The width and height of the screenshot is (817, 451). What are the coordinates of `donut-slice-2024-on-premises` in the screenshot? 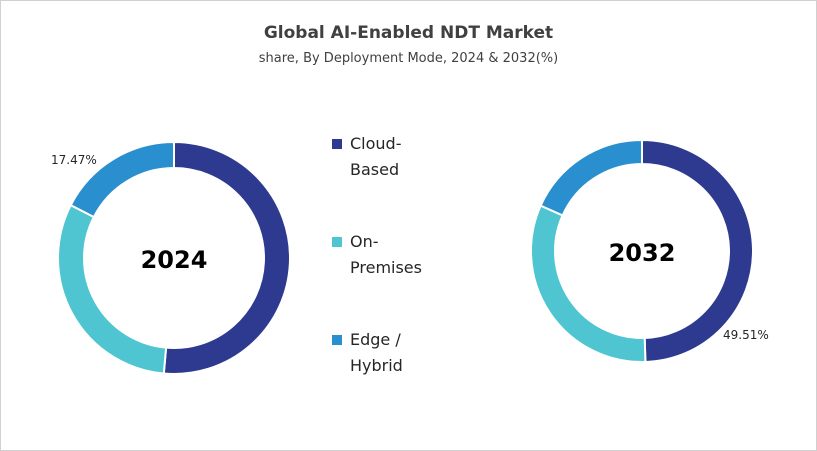 It's located at (112, 289).